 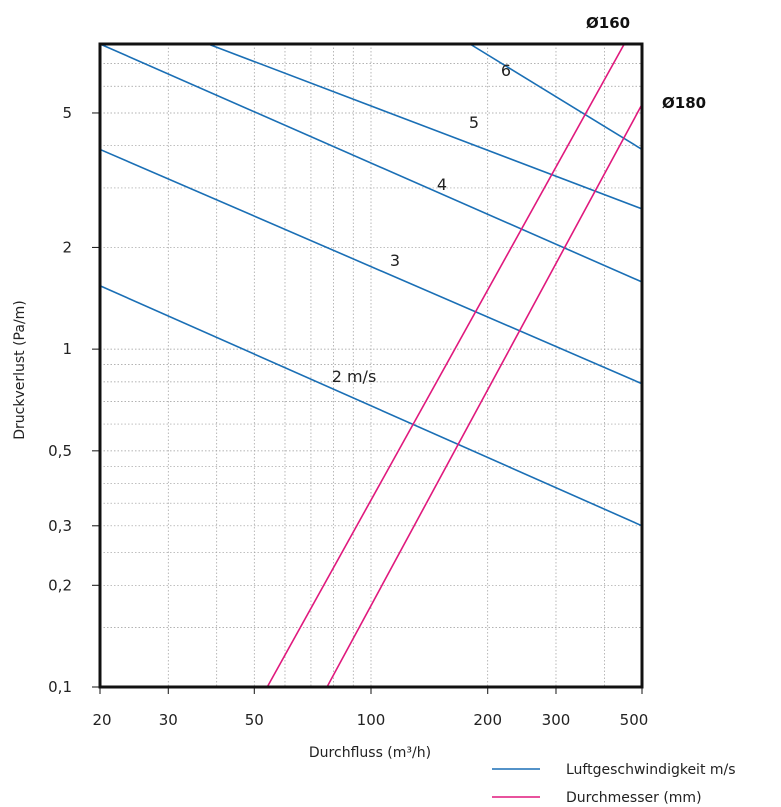 What do you see at coordinates (60, 687) in the screenshot?
I see `y-tick-label: 0,1` at bounding box center [60, 687].